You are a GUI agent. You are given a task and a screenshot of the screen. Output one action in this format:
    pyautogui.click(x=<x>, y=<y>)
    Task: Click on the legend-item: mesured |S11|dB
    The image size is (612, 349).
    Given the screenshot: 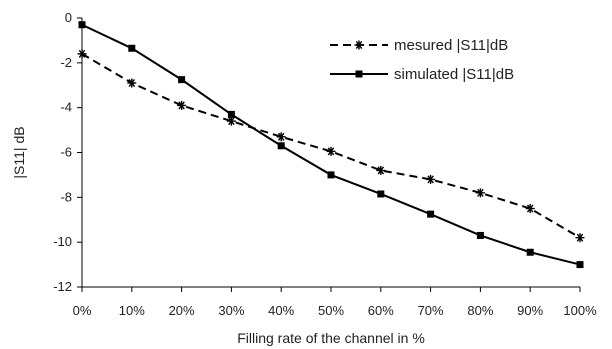 What is the action you would take?
    pyautogui.click(x=419, y=45)
    